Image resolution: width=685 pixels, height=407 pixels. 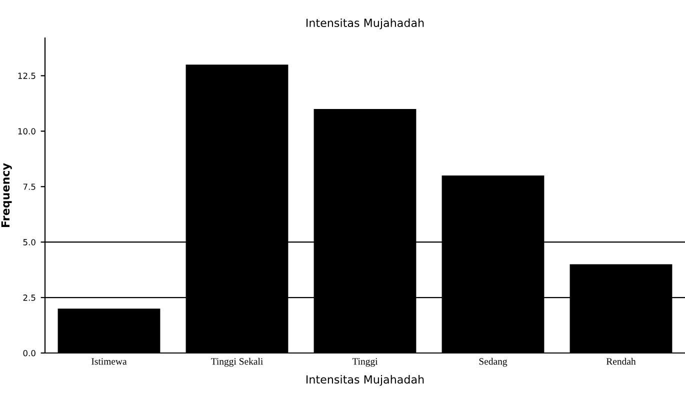 What do you see at coordinates (27, 75) in the screenshot?
I see `y-tick-label: 12.5` at bounding box center [27, 75].